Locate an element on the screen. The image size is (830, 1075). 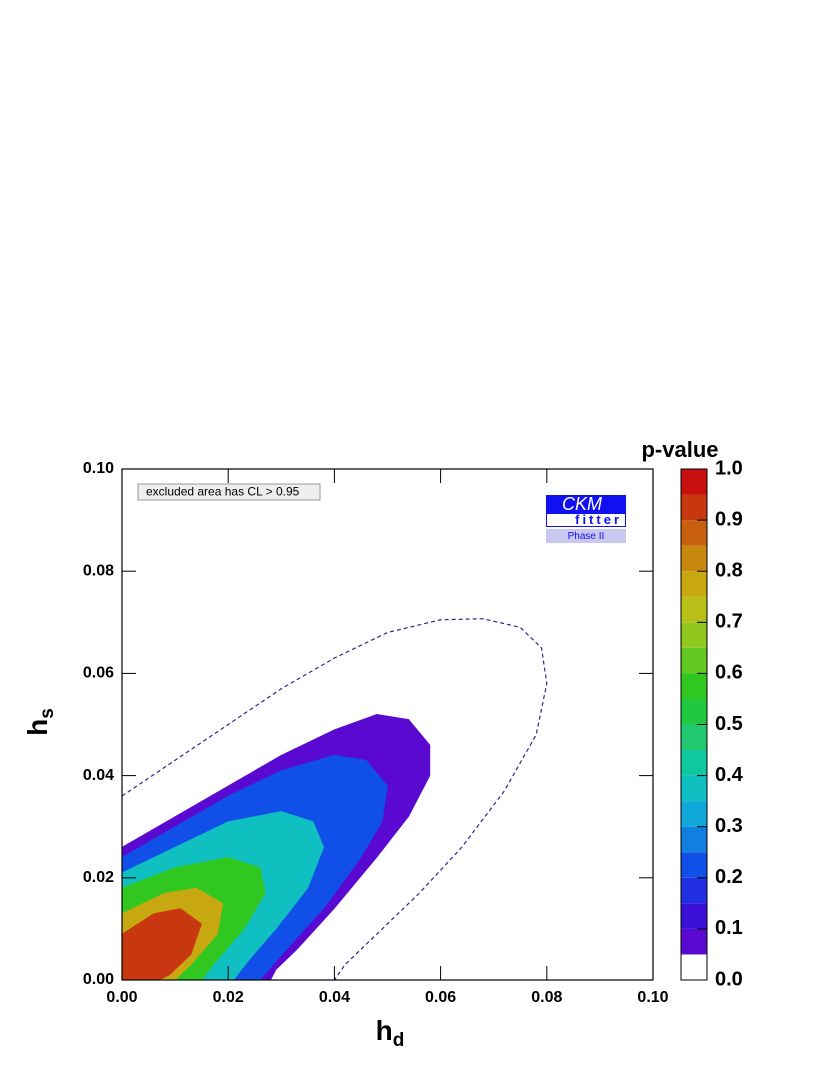
colorbar-tick-label: 0.9 is located at coordinates (729, 519).